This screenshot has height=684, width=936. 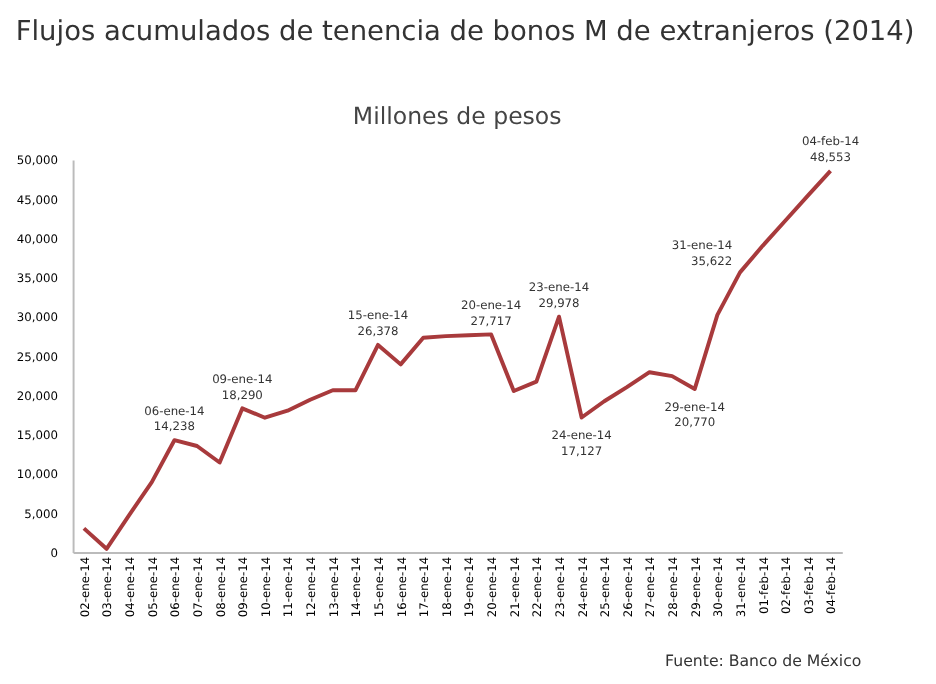 I want to click on source-note: Fuente: Banco de México, so click(x=763, y=660).